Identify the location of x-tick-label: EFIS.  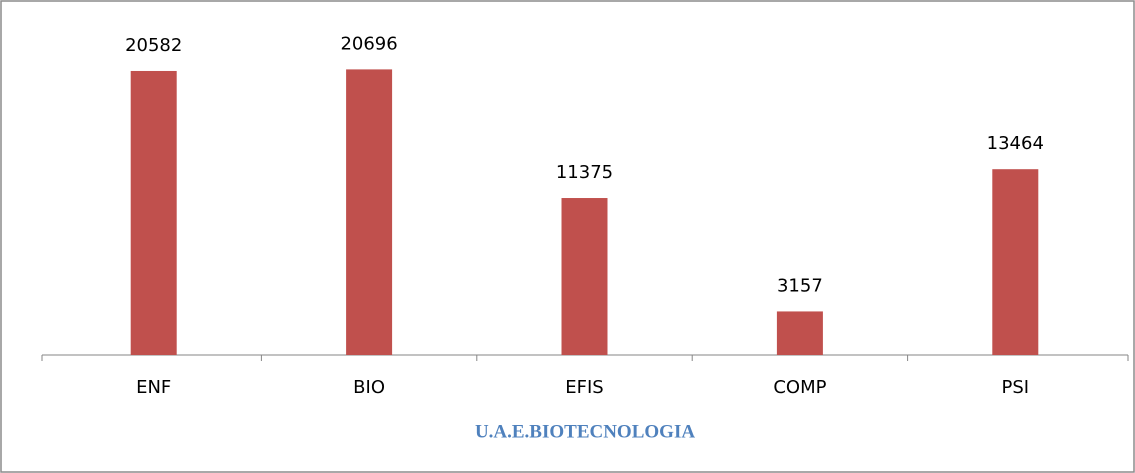
(584, 387).